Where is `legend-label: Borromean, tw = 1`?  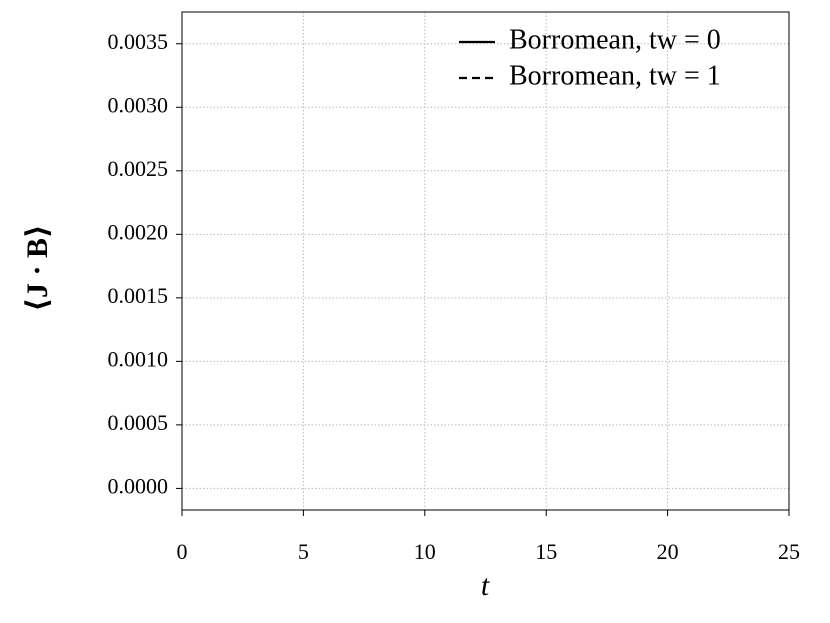 legend-label: Borromean, tw = 1 is located at coordinates (615, 75).